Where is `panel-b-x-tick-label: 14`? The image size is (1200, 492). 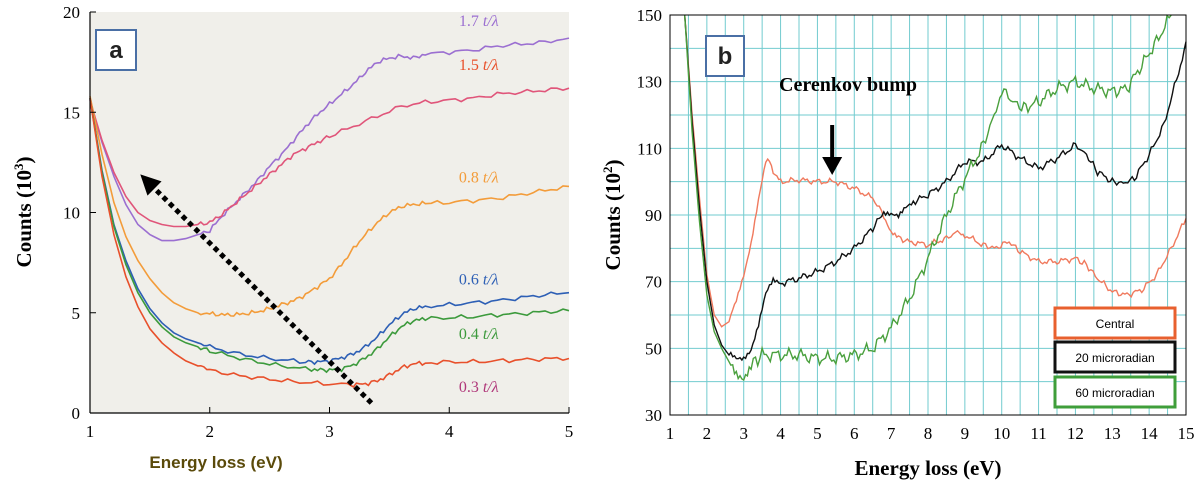
panel-b-x-tick-label: 14 is located at coordinates (1150, 433).